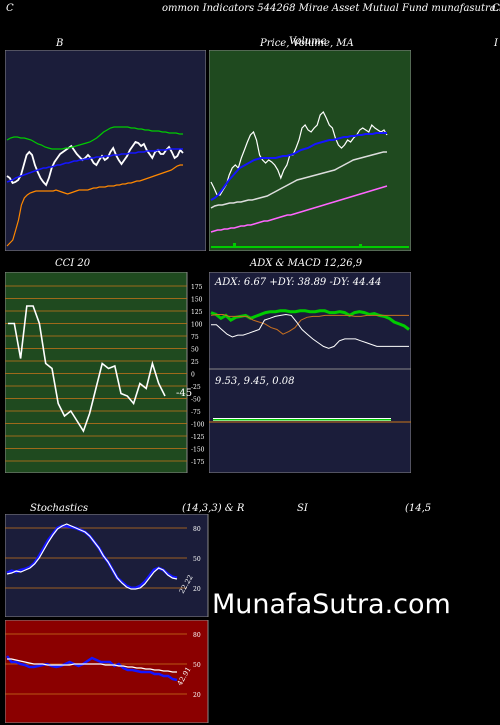 This screenshot has height=725, width=500. Describe the element at coordinates (193, 375) in the screenshot. I see `cci-tick-label: 0` at that location.